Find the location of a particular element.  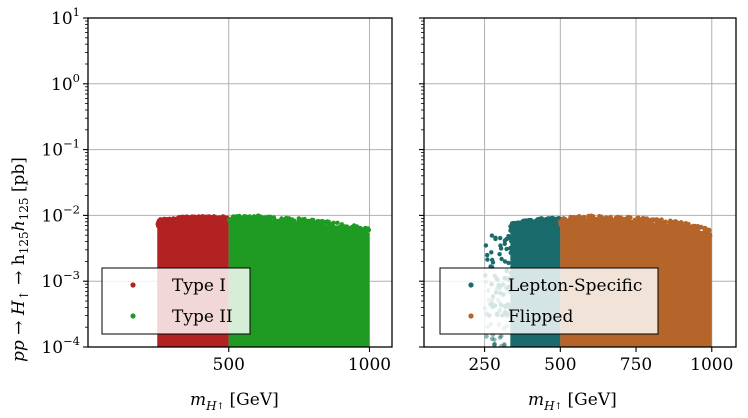

legend-left: Type I Type II is located at coordinates (176, 301).